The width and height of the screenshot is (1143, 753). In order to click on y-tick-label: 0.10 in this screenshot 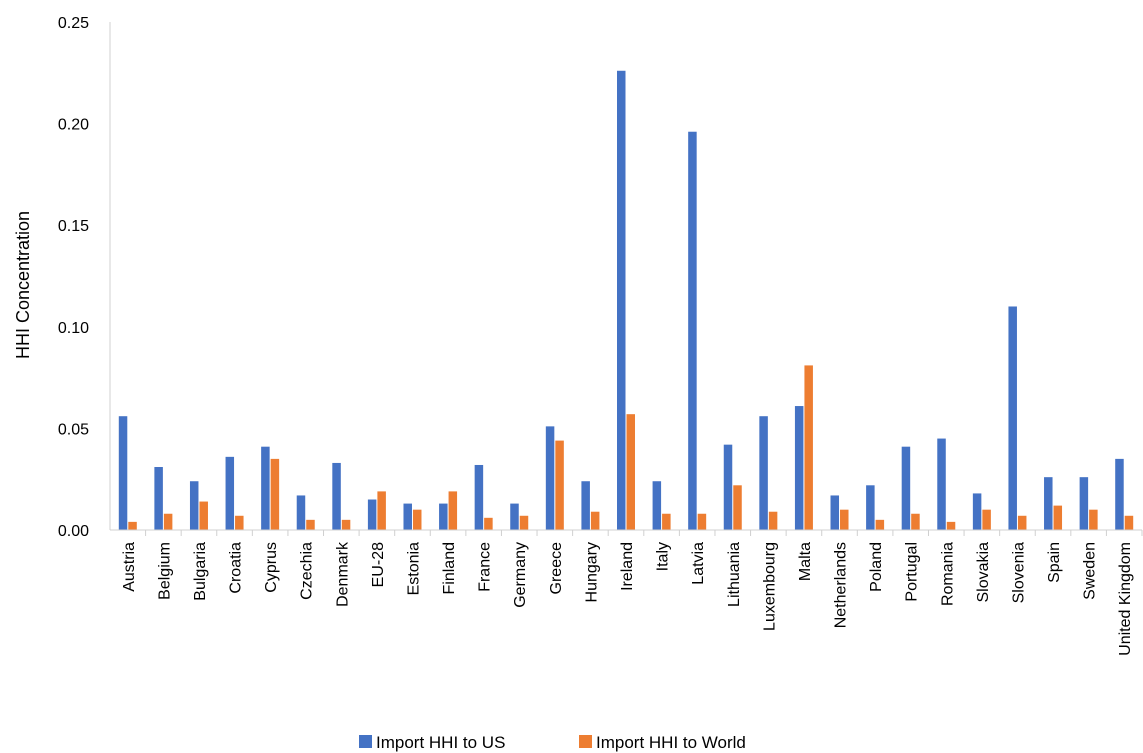, I will do `click(73, 328)`.